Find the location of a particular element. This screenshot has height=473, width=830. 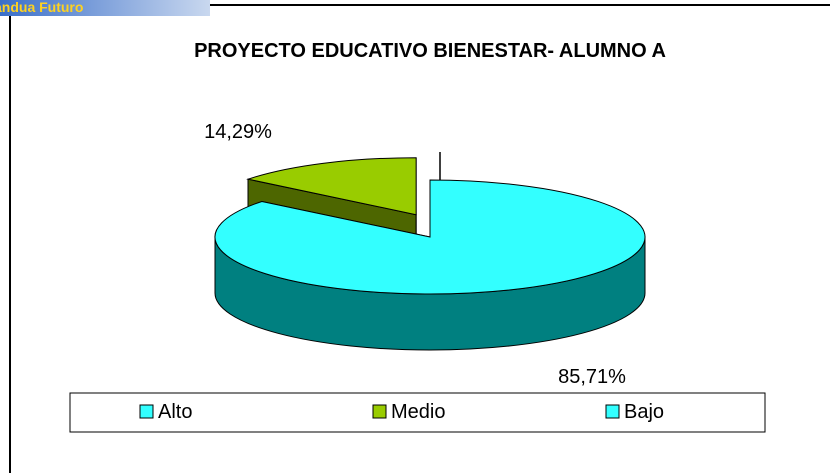

banner is located at coordinates (105, 8).